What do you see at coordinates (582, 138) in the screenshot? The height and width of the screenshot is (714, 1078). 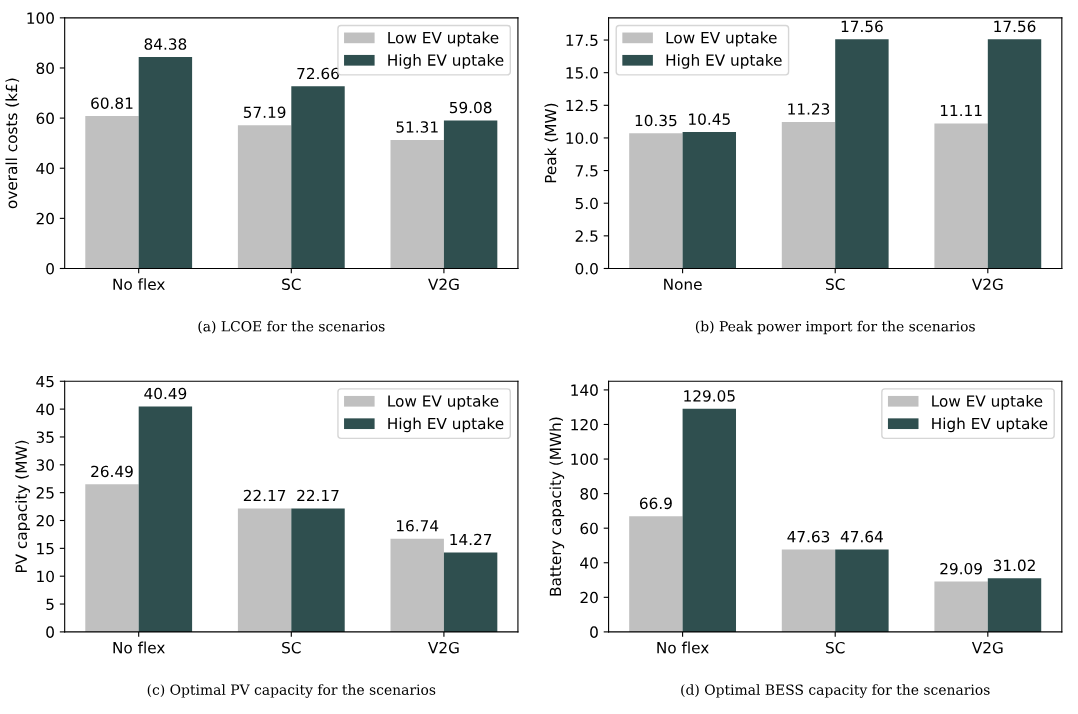 I see `y-tick-label: 10.0` at bounding box center [582, 138].